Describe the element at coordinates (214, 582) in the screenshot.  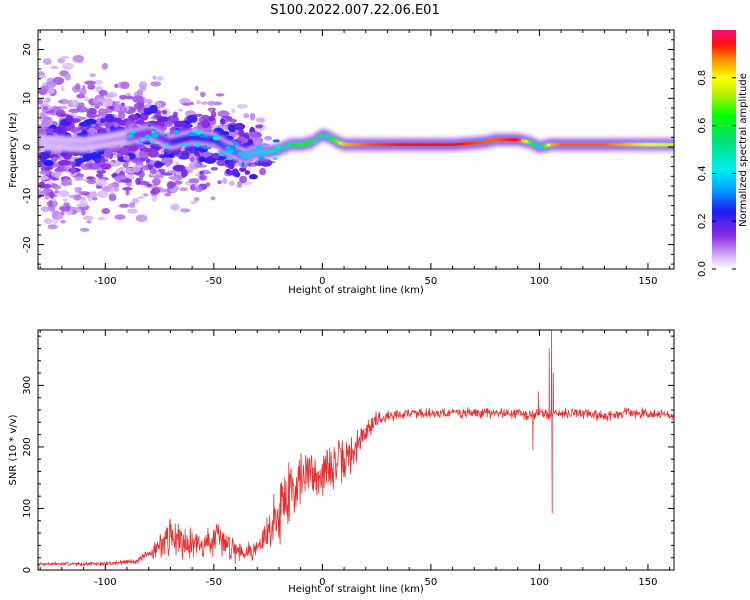
I see `snr-x-tick-label: -50` at that location.